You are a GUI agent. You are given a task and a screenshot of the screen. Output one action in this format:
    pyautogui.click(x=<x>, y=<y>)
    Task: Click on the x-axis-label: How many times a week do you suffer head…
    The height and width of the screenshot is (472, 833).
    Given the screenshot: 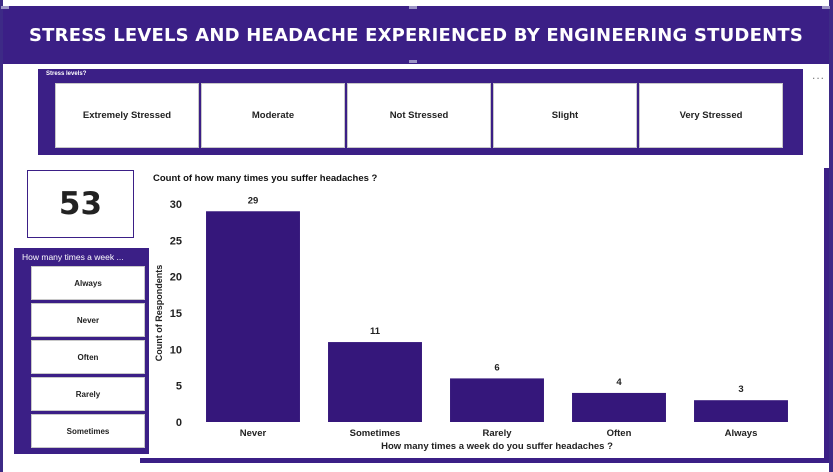 What is the action you would take?
    pyautogui.click(x=497, y=446)
    